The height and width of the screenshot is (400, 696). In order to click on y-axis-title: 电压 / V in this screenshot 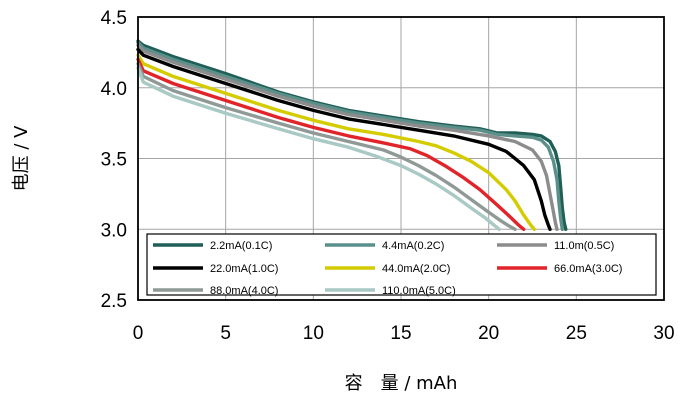, I will do `click(21, 158)`.